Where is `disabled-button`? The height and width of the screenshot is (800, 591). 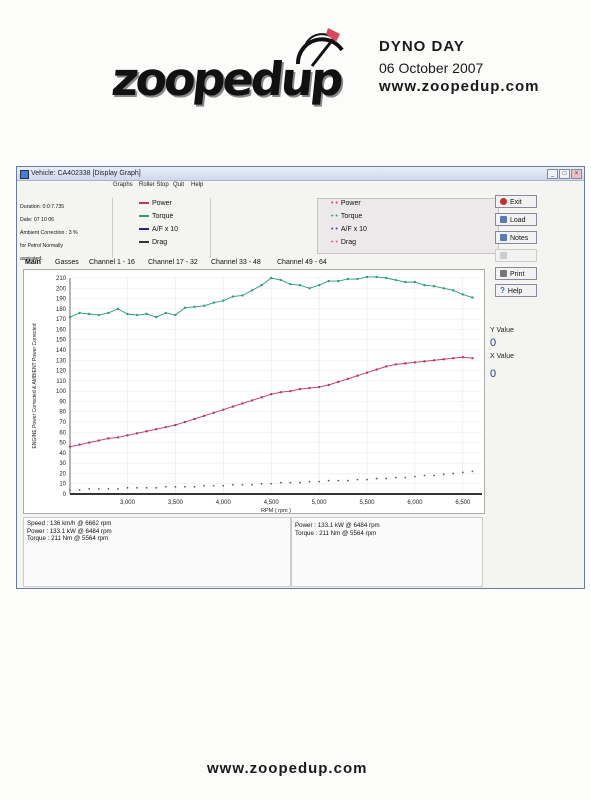 disabled-button is located at coordinates (516, 255).